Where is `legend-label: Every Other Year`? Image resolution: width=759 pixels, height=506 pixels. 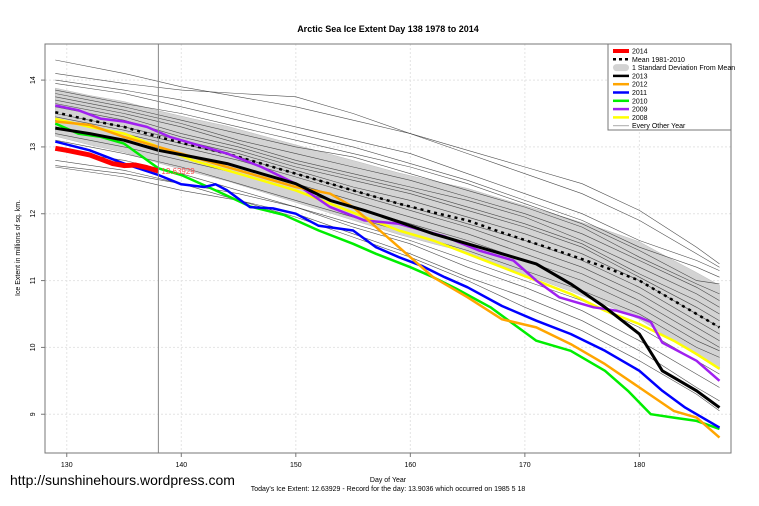
legend-label: Every Other Year is located at coordinates (659, 126).